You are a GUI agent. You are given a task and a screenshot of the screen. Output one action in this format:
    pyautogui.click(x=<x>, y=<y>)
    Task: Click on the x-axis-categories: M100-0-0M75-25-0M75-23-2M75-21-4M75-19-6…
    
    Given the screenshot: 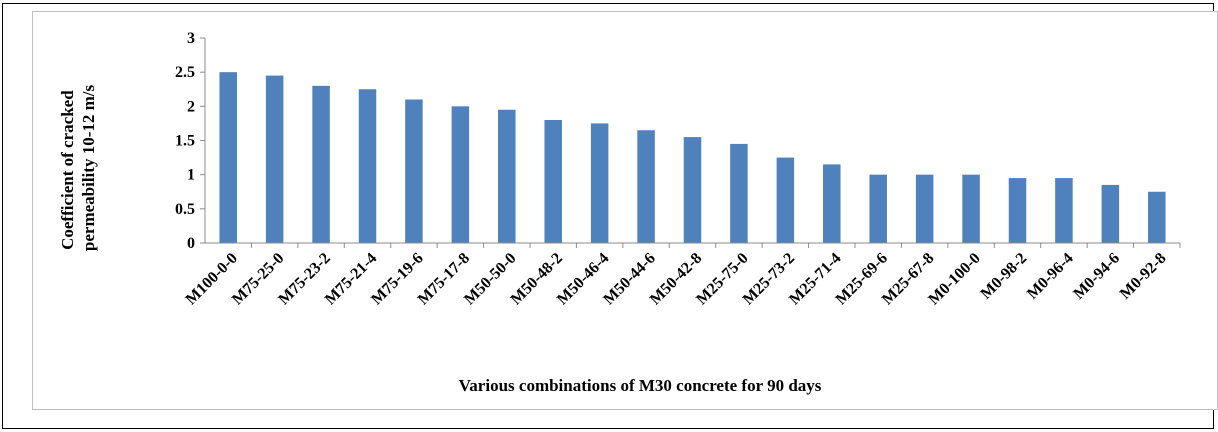 What is the action you would take?
    pyautogui.click(x=682, y=275)
    